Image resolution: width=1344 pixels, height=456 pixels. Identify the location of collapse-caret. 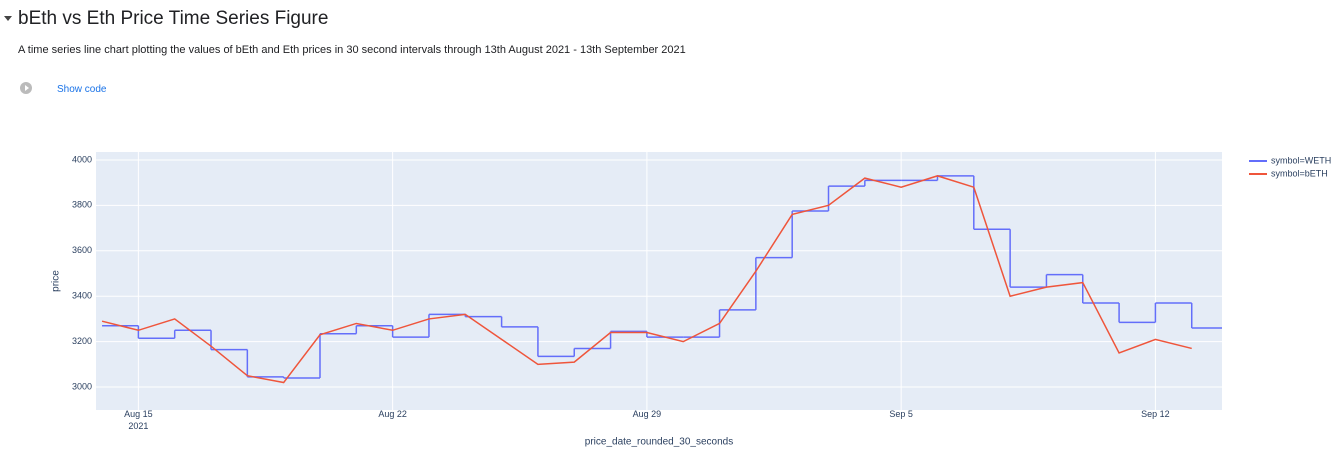
(8, 18).